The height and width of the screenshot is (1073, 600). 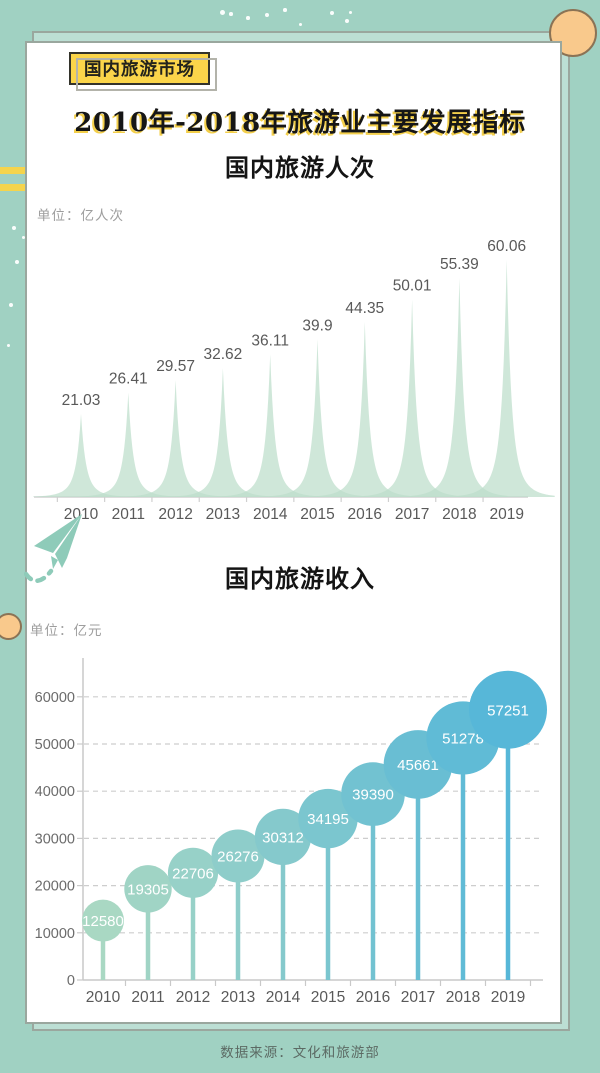 I want to click on accent-circle-left, so click(x=11, y=626).